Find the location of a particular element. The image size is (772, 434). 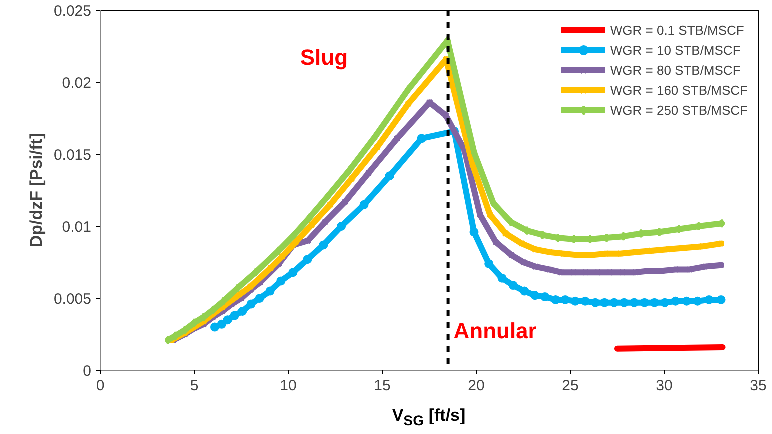

legend-label: WGR = 10 STB/MSCF is located at coordinates (675, 50).